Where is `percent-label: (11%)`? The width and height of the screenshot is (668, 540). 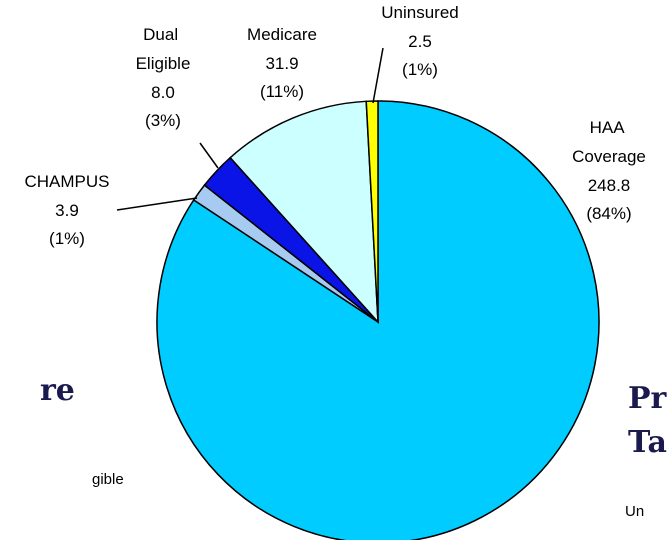 percent-label: (11%) is located at coordinates (282, 91).